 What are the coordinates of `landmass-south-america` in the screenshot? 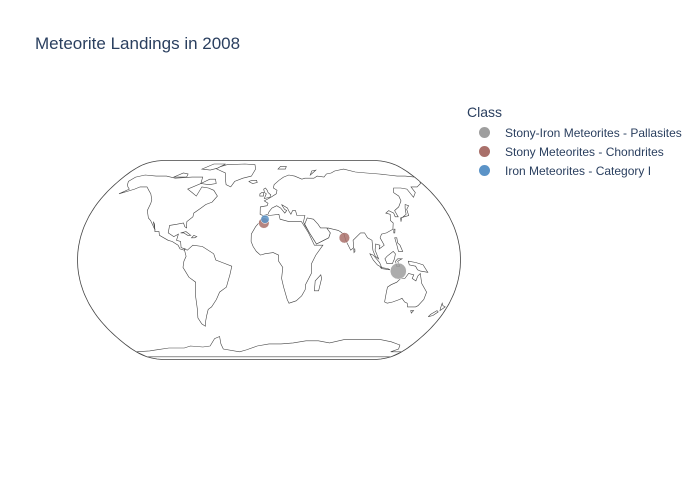 It's located at (207, 285).